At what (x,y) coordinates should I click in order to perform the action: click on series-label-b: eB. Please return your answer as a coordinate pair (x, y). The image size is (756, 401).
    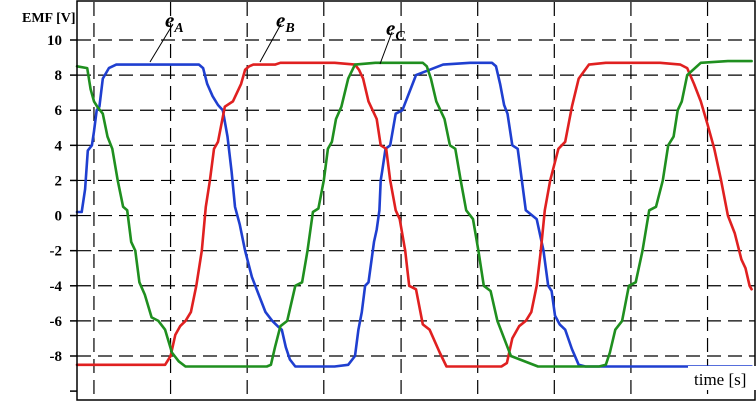
    Looking at the image, I should click on (277, 35).